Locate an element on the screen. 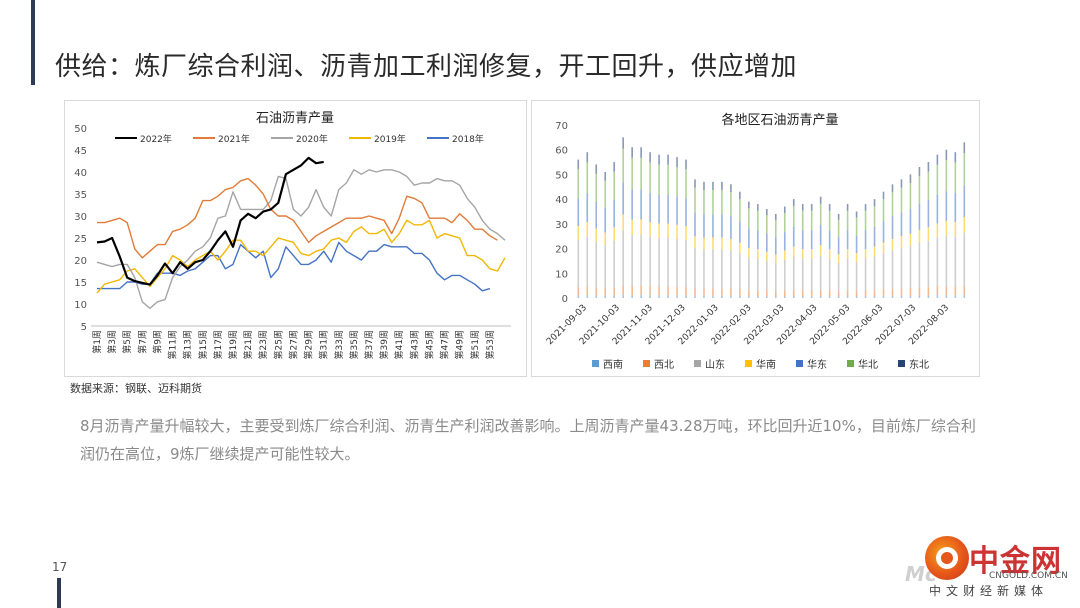 The width and height of the screenshot is (1080, 608). x-tick-label: 第7周 is located at coordinates (142, 342).